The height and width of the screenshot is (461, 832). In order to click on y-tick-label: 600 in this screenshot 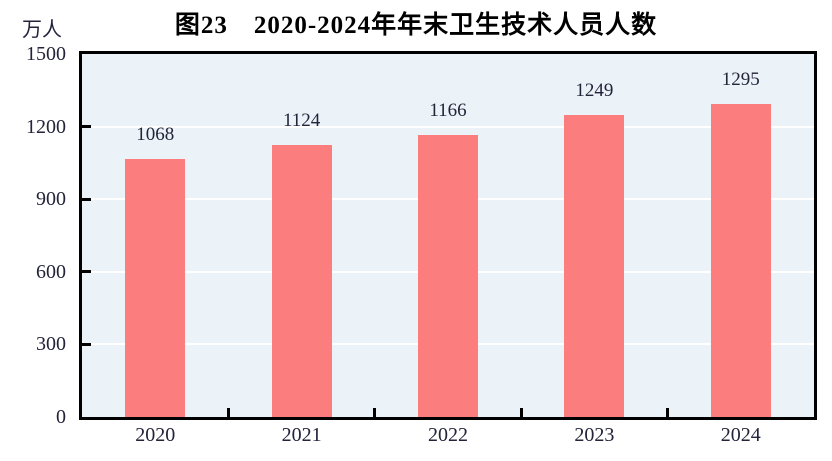, I will do `click(51, 271)`.